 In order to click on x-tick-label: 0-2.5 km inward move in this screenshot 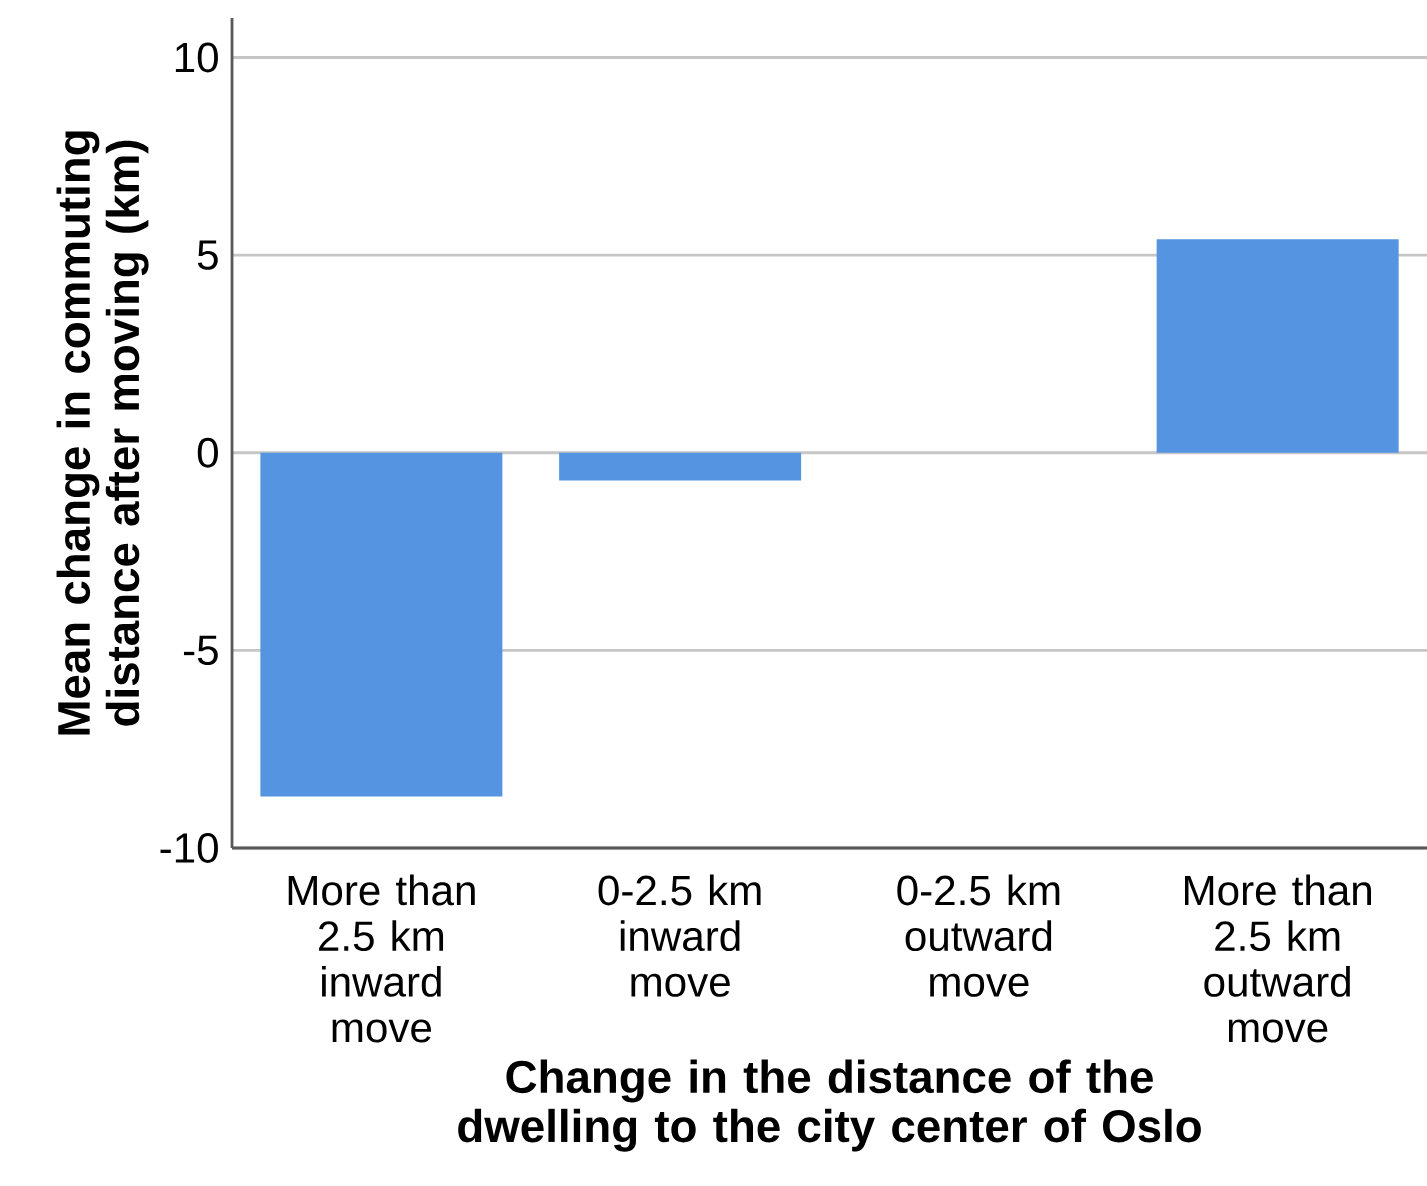, I will do `click(679, 935)`.